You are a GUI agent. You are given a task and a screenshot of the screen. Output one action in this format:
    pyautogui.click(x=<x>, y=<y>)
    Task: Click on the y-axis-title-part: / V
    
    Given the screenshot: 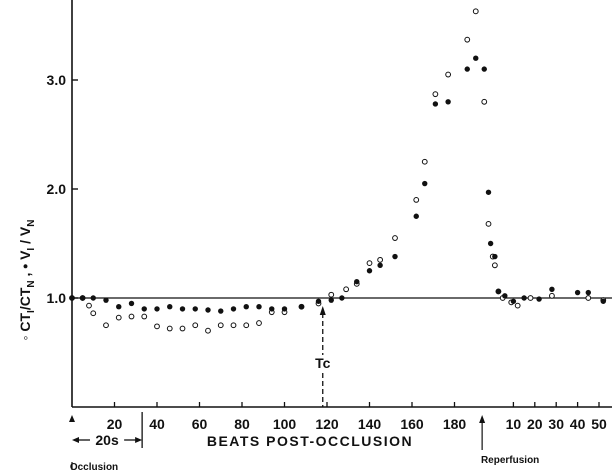 What is the action you would take?
    pyautogui.click(x=25, y=237)
    